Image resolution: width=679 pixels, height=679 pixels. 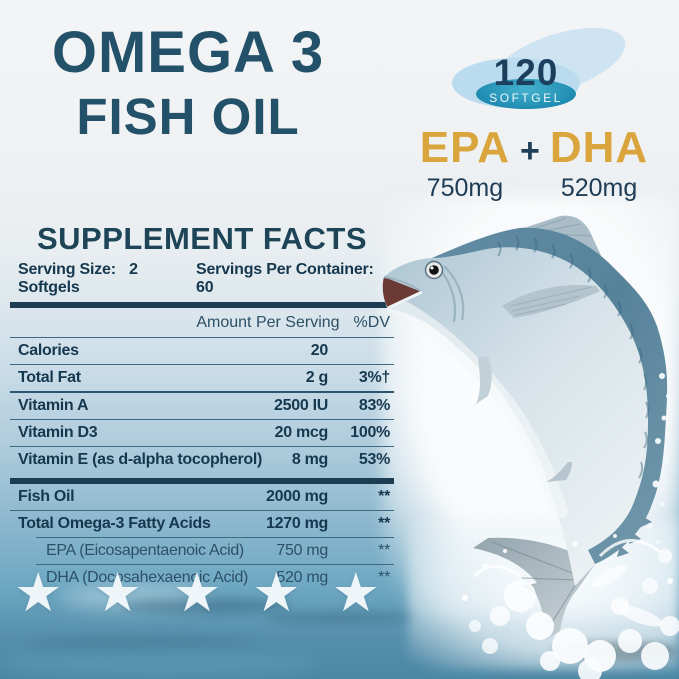 What do you see at coordinates (301, 406) in the screenshot?
I see `row-amount: 2500 IU` at bounding box center [301, 406].